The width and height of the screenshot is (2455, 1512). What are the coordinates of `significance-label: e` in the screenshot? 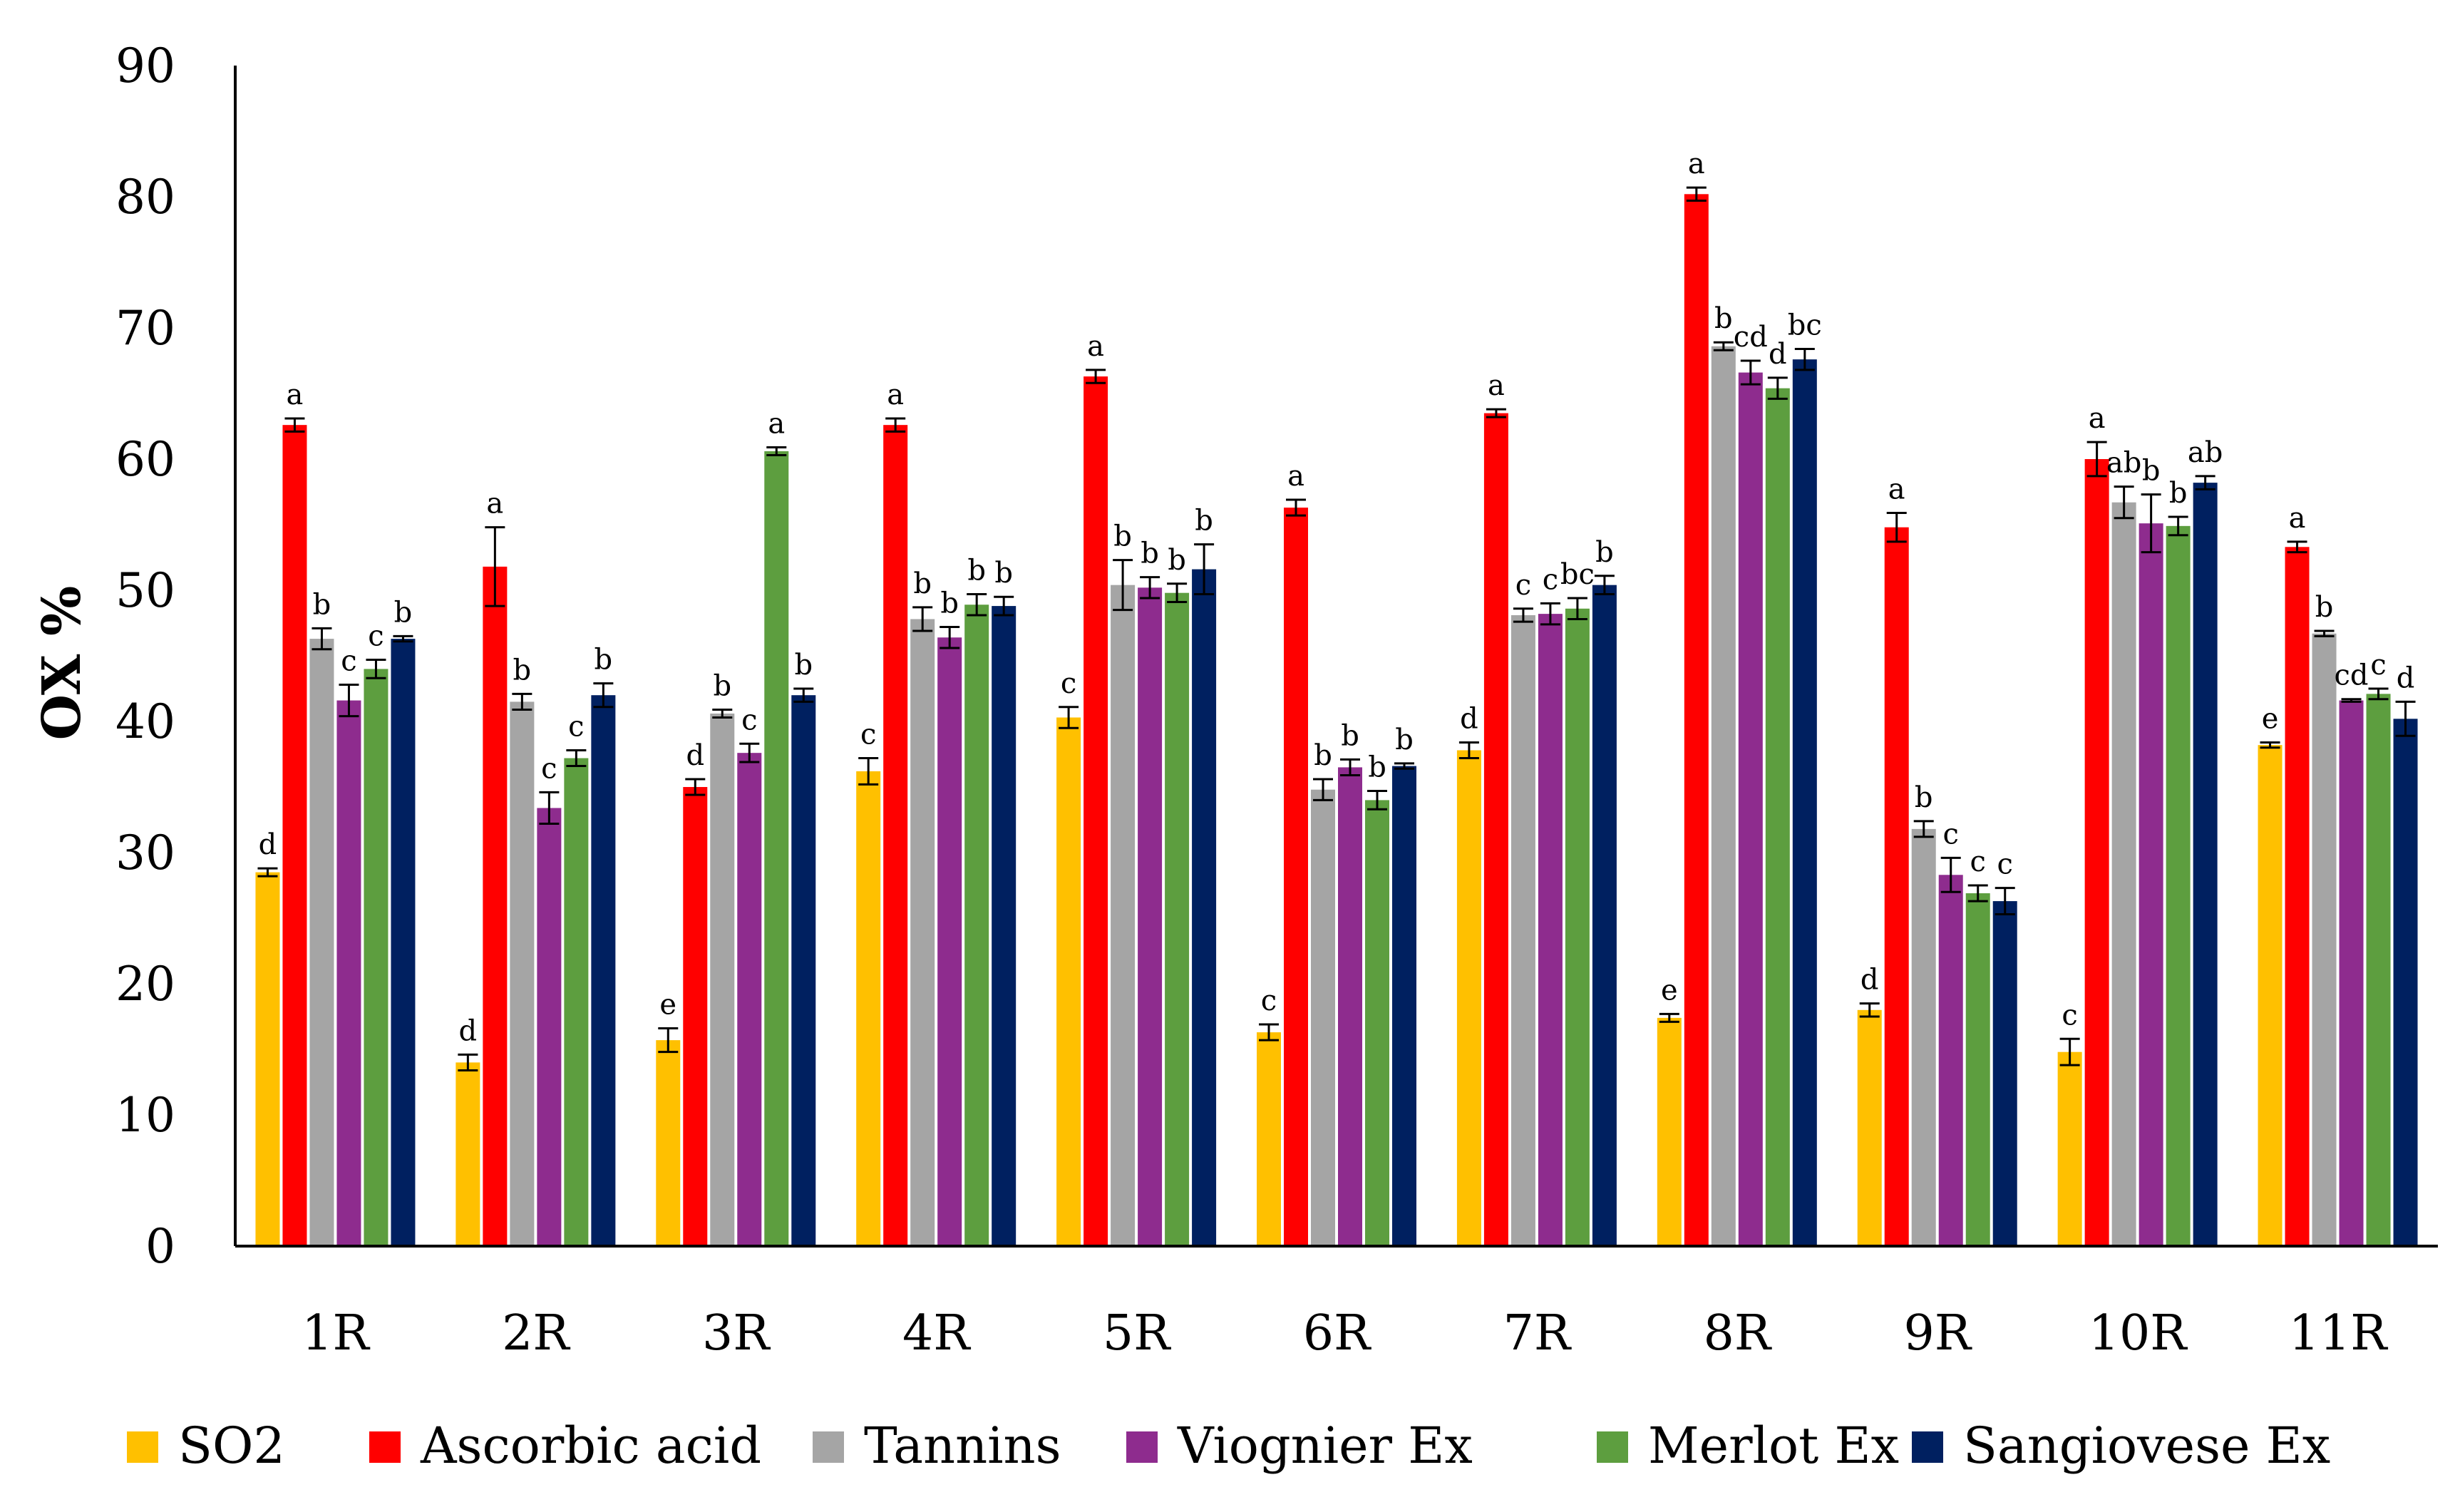 It's located at (2270, 718).